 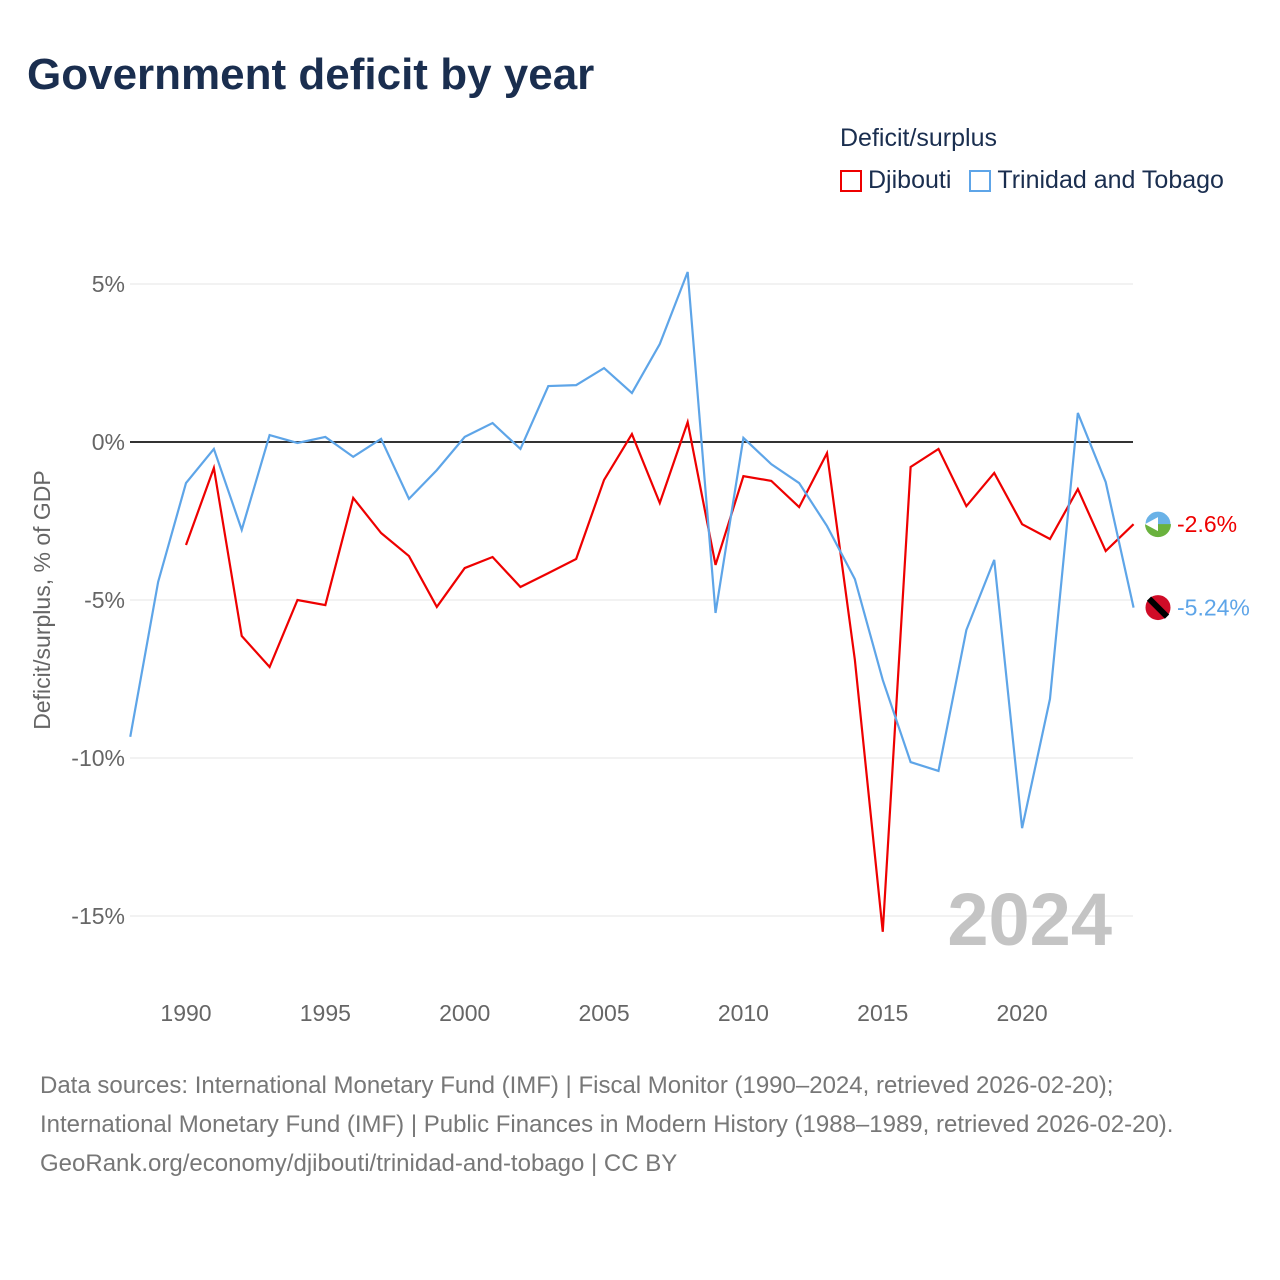 I want to click on legend-label: Trinidad and Tobago, so click(x=1110, y=180).